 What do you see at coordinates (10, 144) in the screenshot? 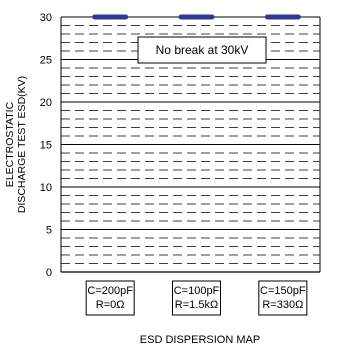
I see `y-axis-label-line: ELECTROSTATIC` at bounding box center [10, 144].